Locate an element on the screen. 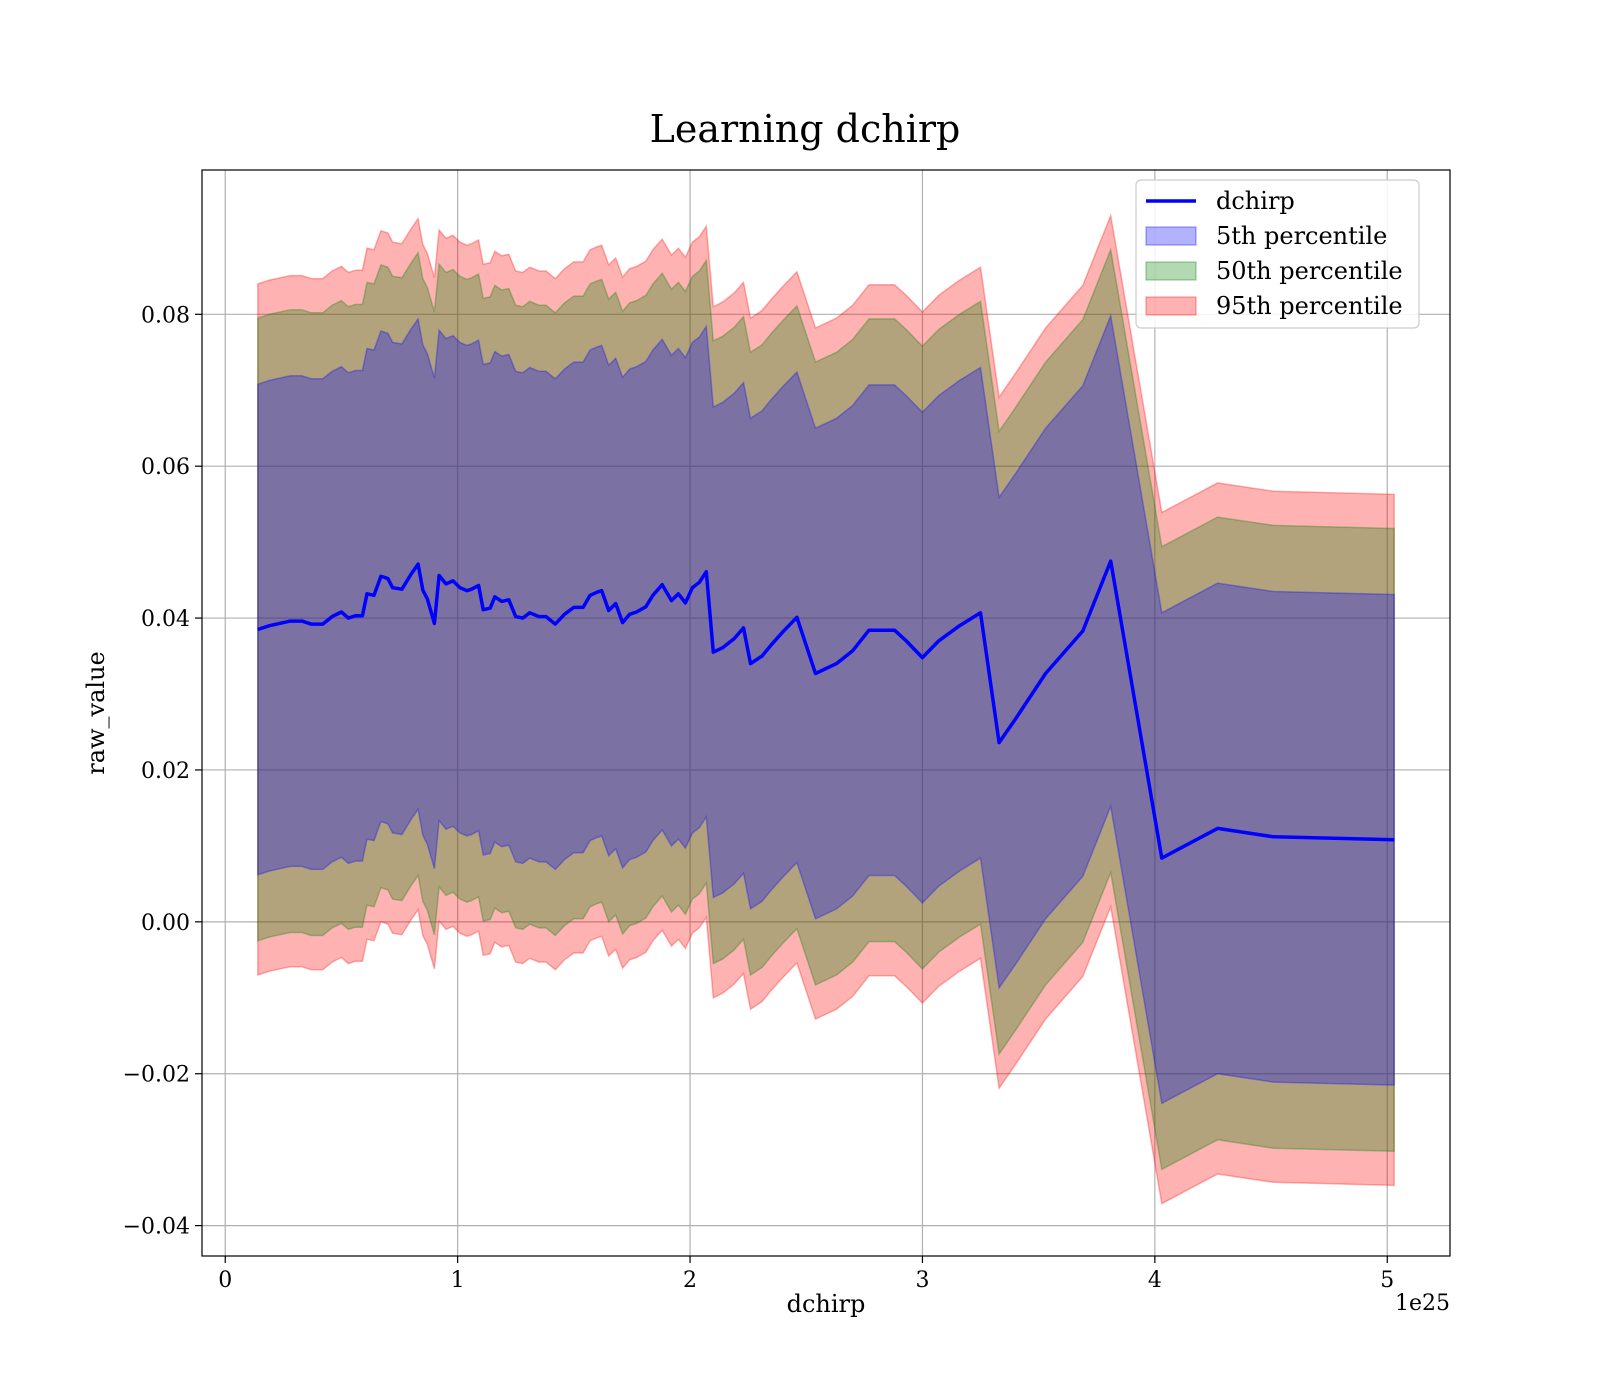  y-tick-label: 0.04 is located at coordinates (165, 619).